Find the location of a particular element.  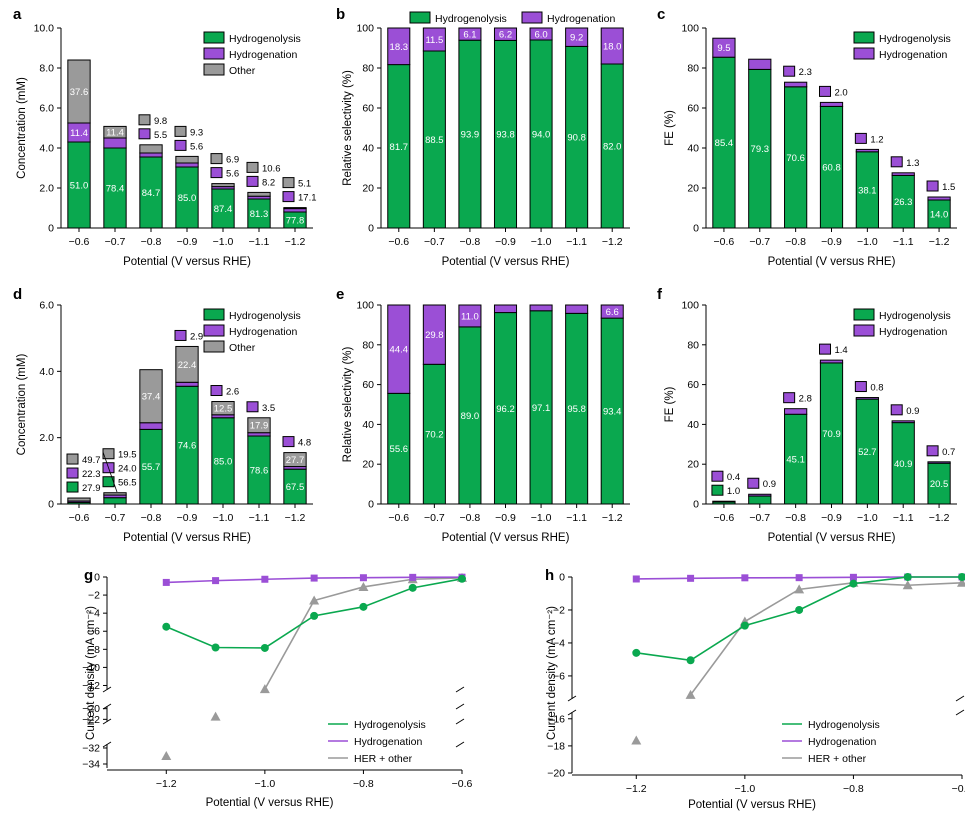

y-tick-label: 40 is located at coordinates (693, 149).